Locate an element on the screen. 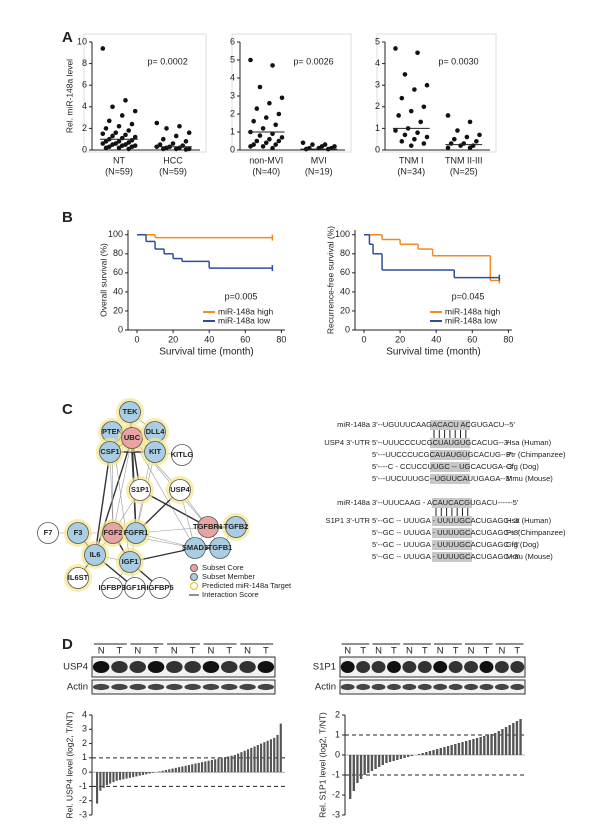 This screenshot has height=828, width=600. panel-letter: A is located at coordinates (67, 37).